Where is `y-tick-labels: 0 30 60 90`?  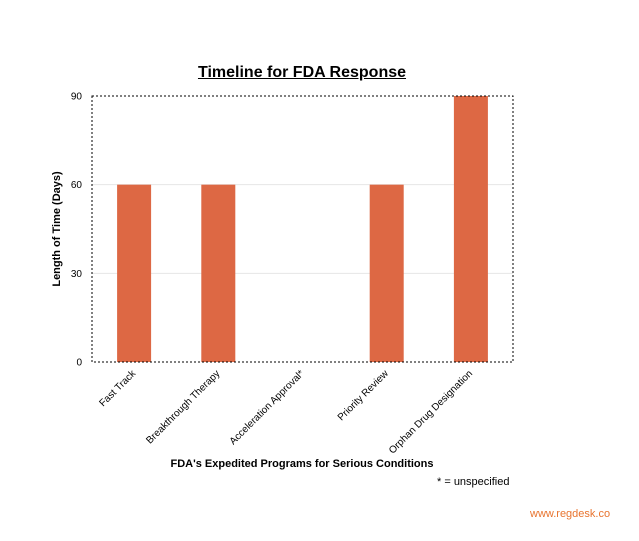 y-tick-labels: 0 30 60 90 is located at coordinates (77, 230).